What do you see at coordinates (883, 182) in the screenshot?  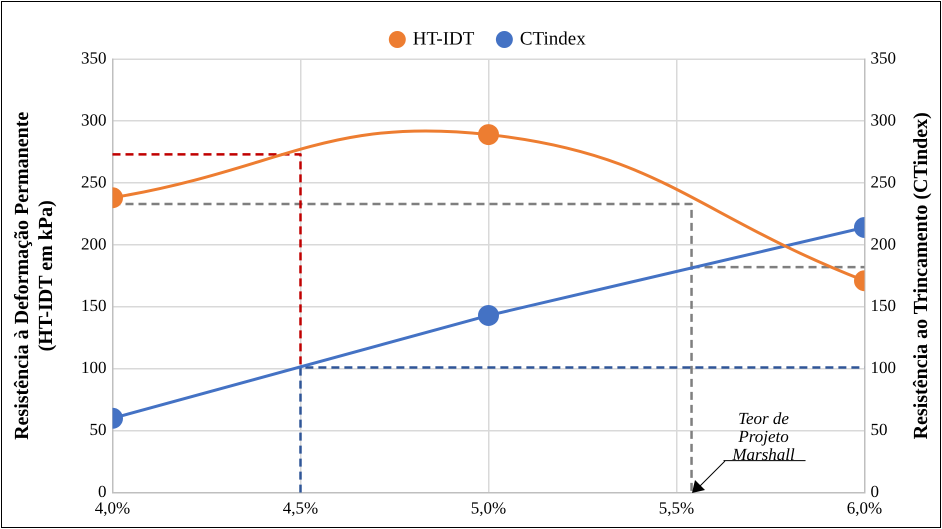 I see `y2-tick-label: 250` at bounding box center [883, 182].